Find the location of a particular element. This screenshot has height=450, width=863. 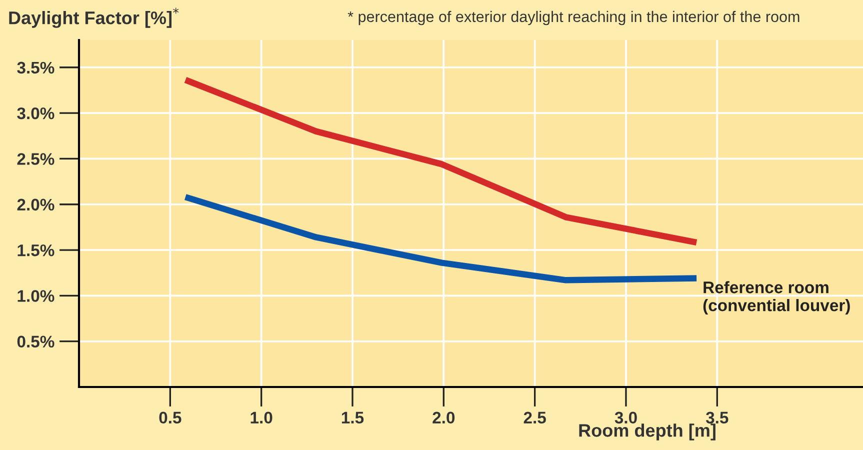

y-tick-label: 2.0% is located at coordinates (35, 204).